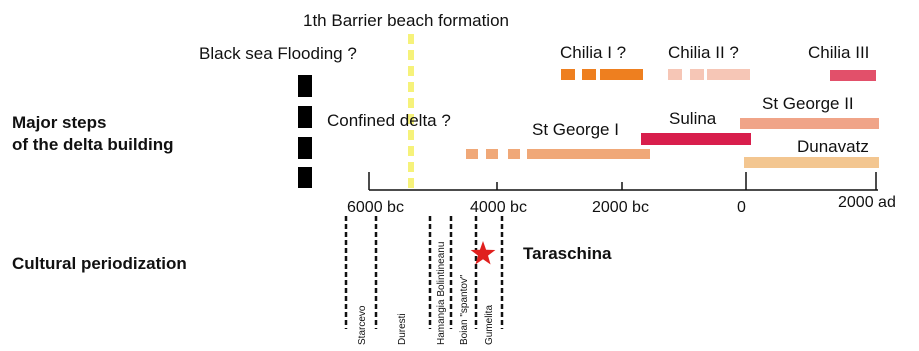 The image size is (919, 351). What do you see at coordinates (703, 52) in the screenshot?
I see `chilia2-label: Chilia II ?` at bounding box center [703, 52].